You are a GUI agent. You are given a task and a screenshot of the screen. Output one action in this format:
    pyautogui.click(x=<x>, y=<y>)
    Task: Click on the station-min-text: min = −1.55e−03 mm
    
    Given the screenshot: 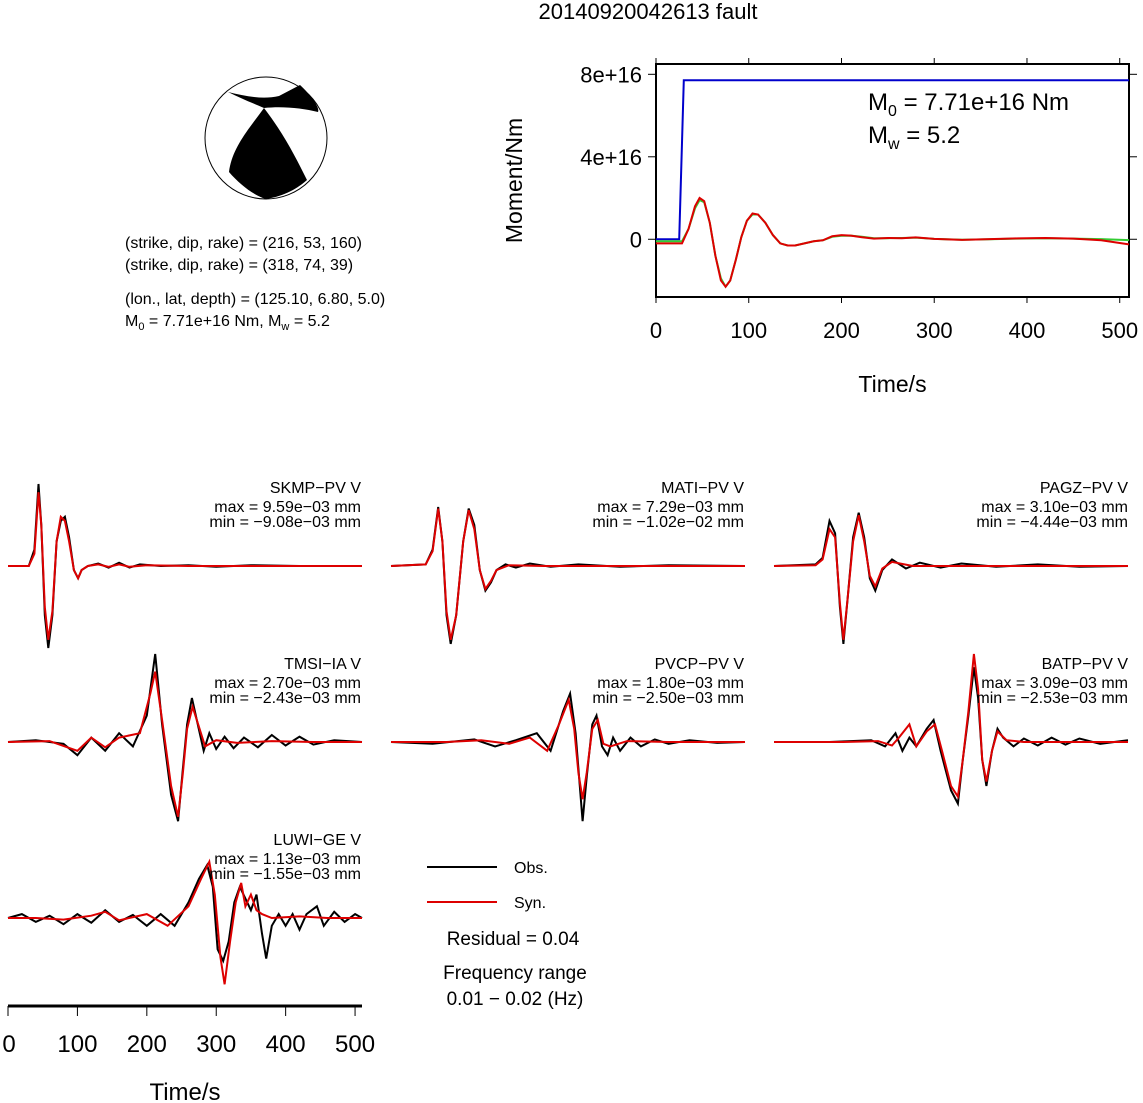 What is the action you would take?
    pyautogui.click(x=285, y=874)
    